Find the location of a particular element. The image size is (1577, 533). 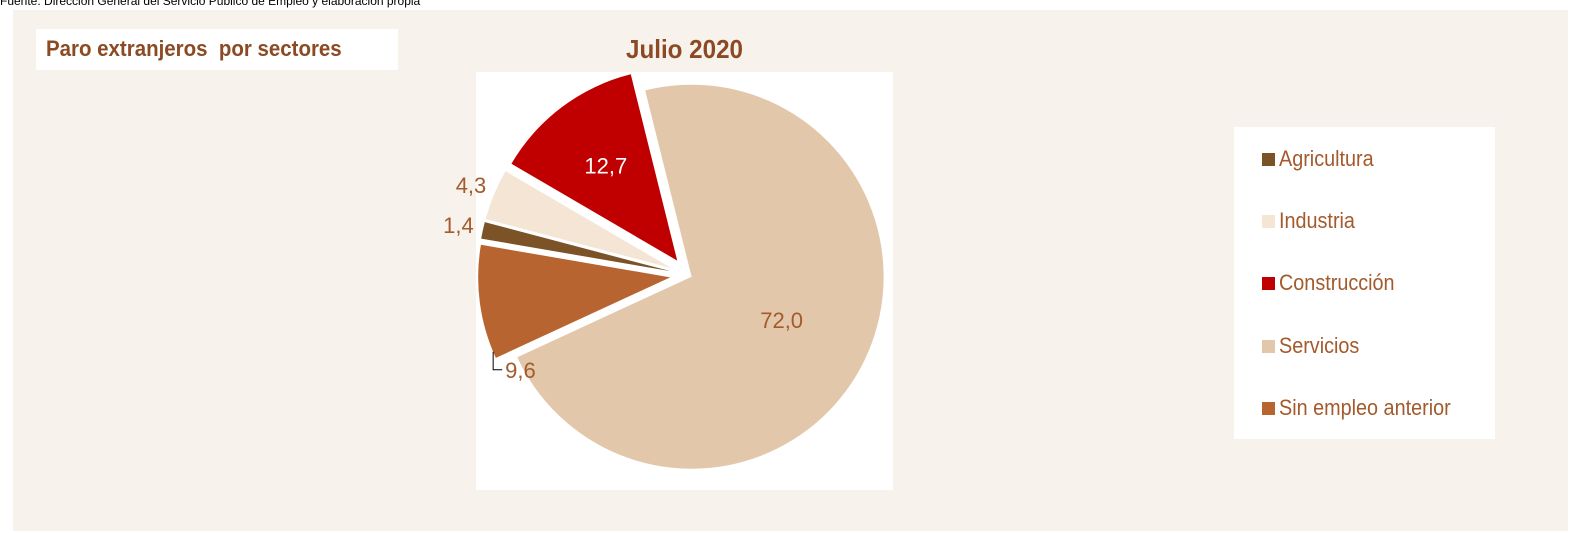

pie-slice-construccion is located at coordinates (594, 167).